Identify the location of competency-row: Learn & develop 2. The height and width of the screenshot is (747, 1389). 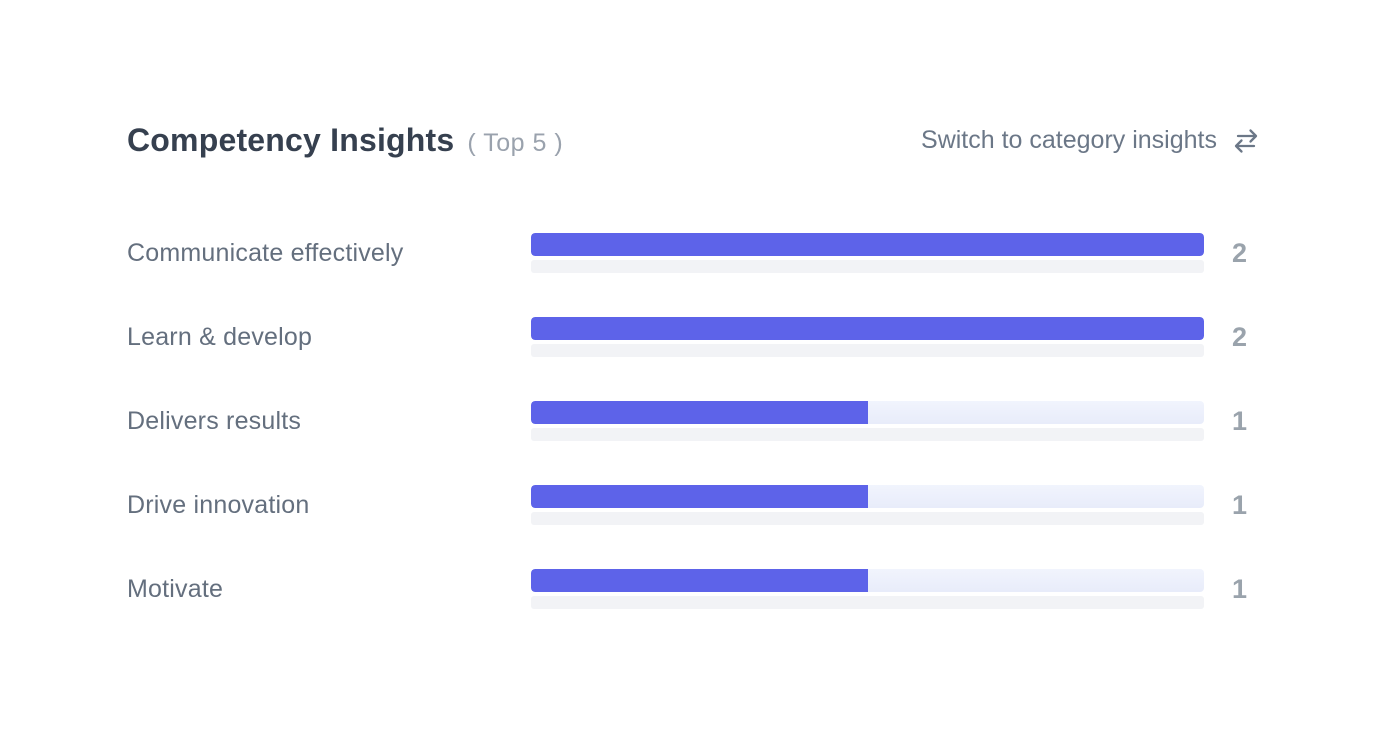
(694, 337).